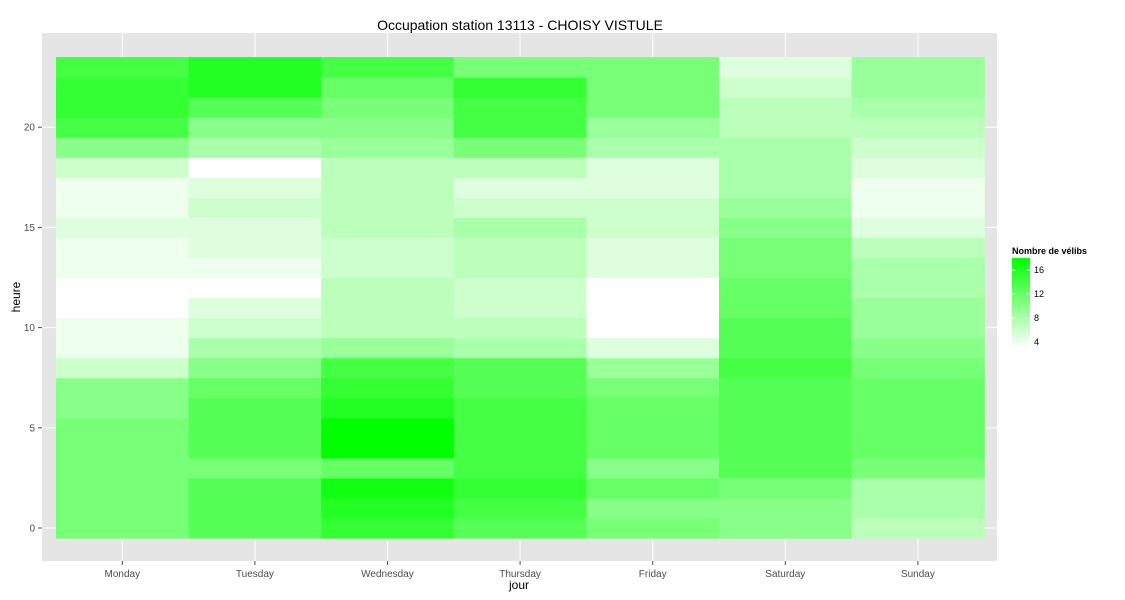  I want to click on y-axis: 0 5 10 15 20, so click(33, 329).